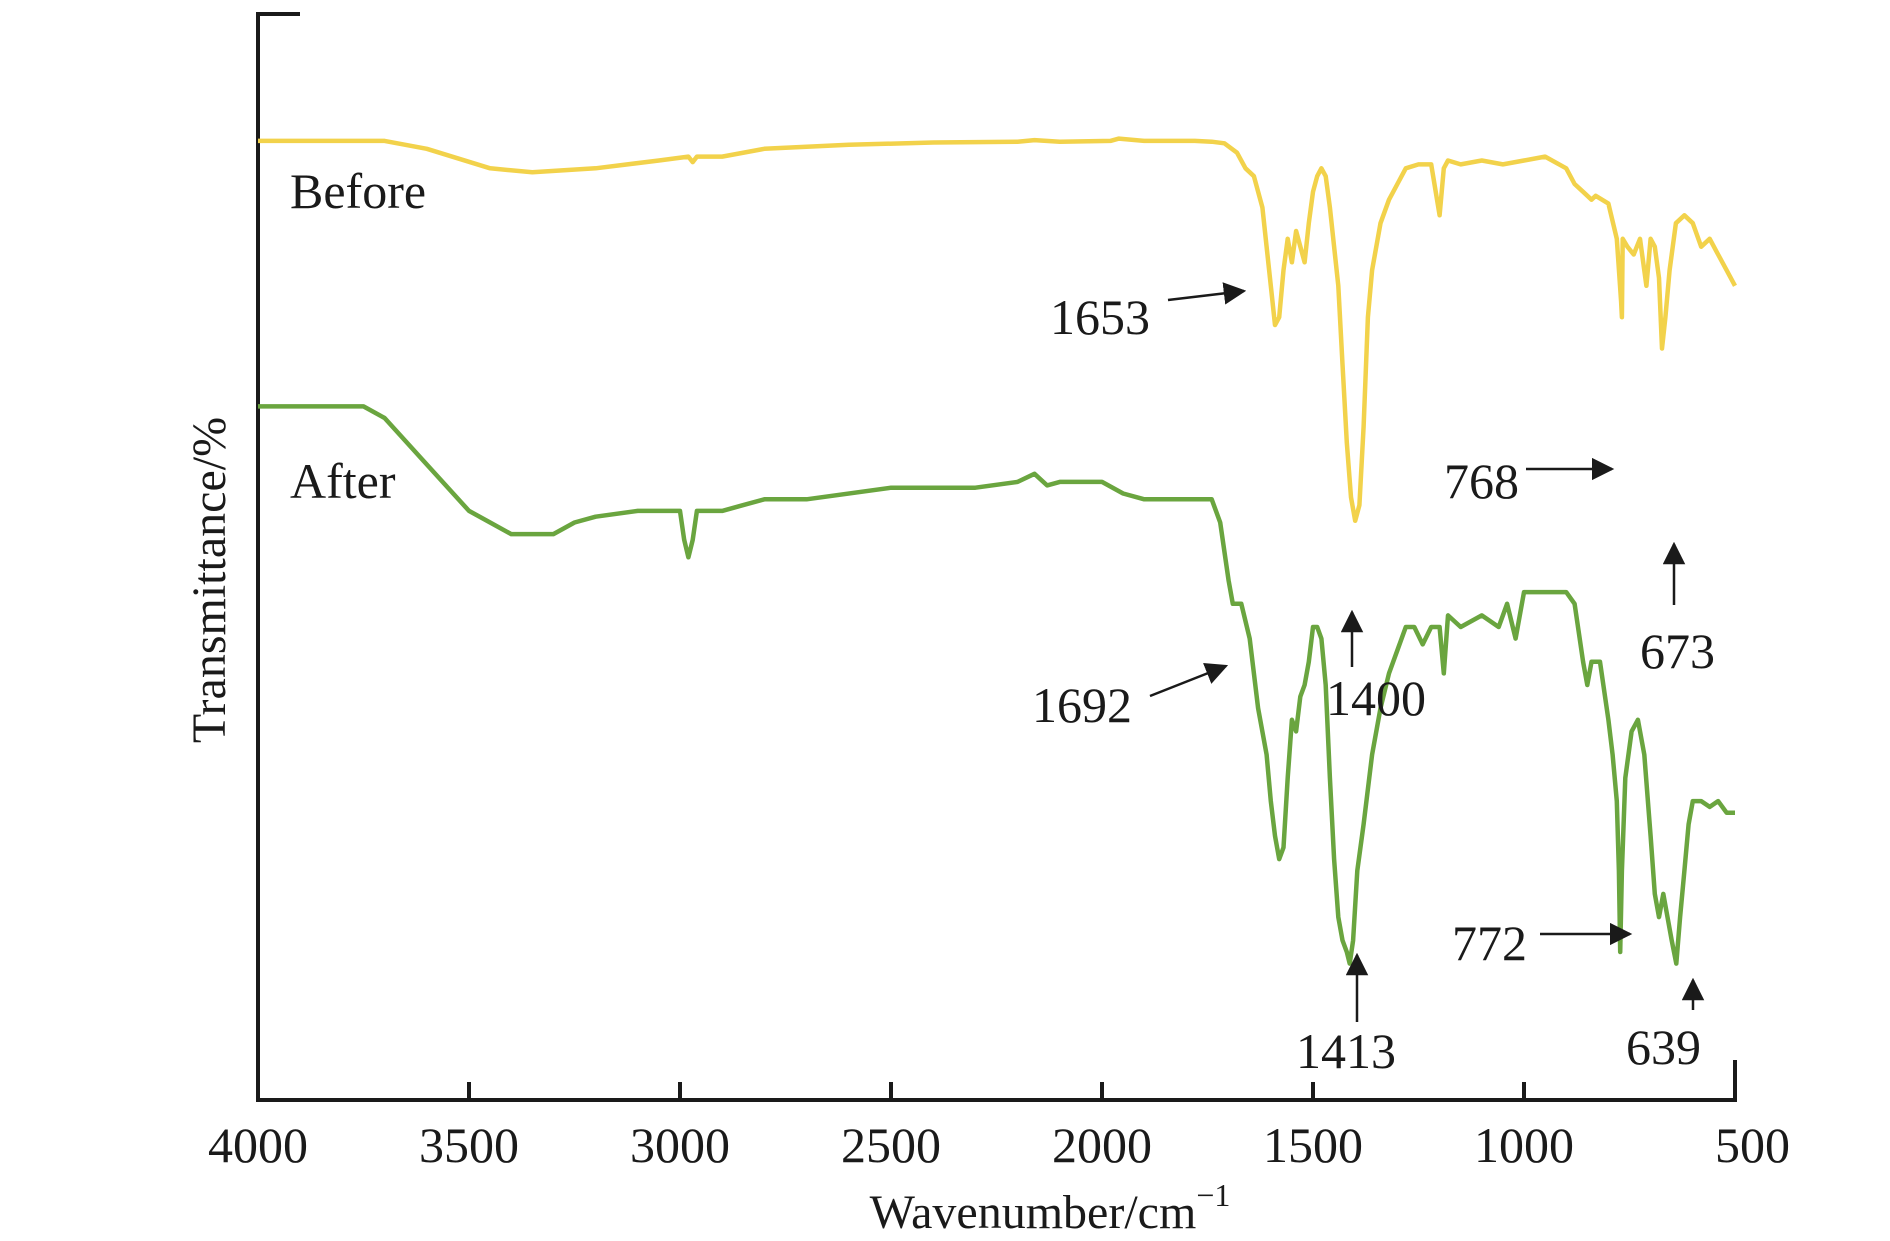  I want to click on x-tick-label-1000: 1000, so click(1524, 1145).